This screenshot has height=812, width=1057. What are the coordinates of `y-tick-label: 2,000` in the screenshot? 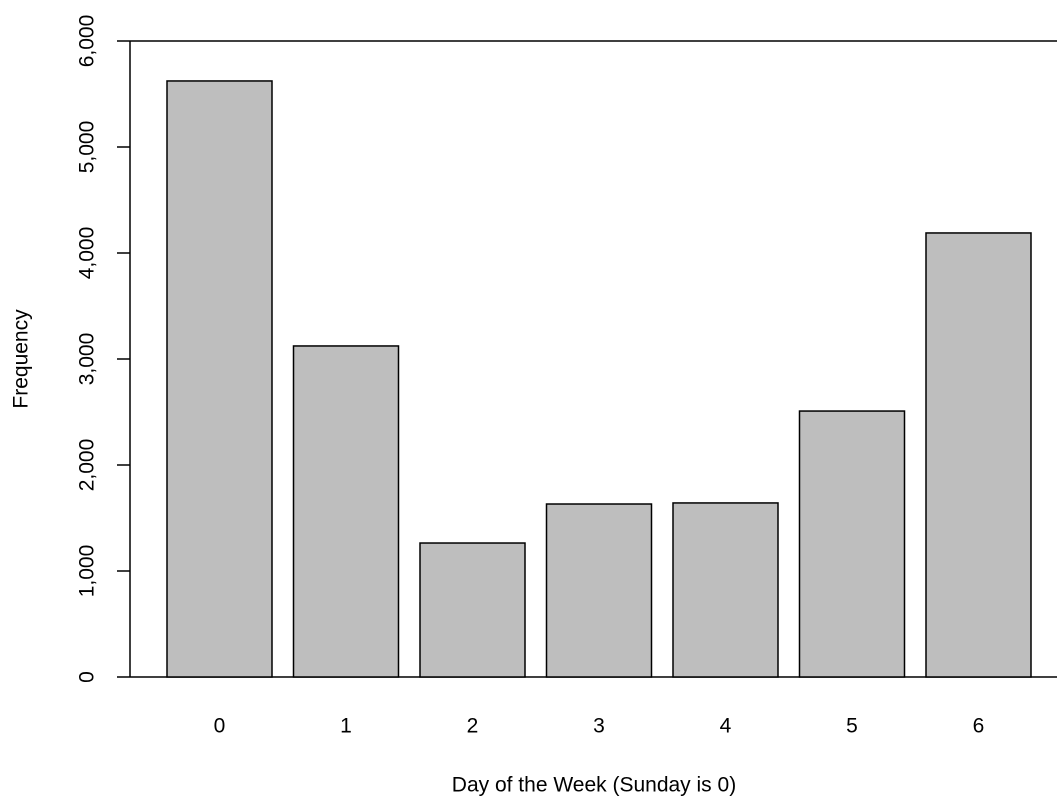 It's located at (87, 465).